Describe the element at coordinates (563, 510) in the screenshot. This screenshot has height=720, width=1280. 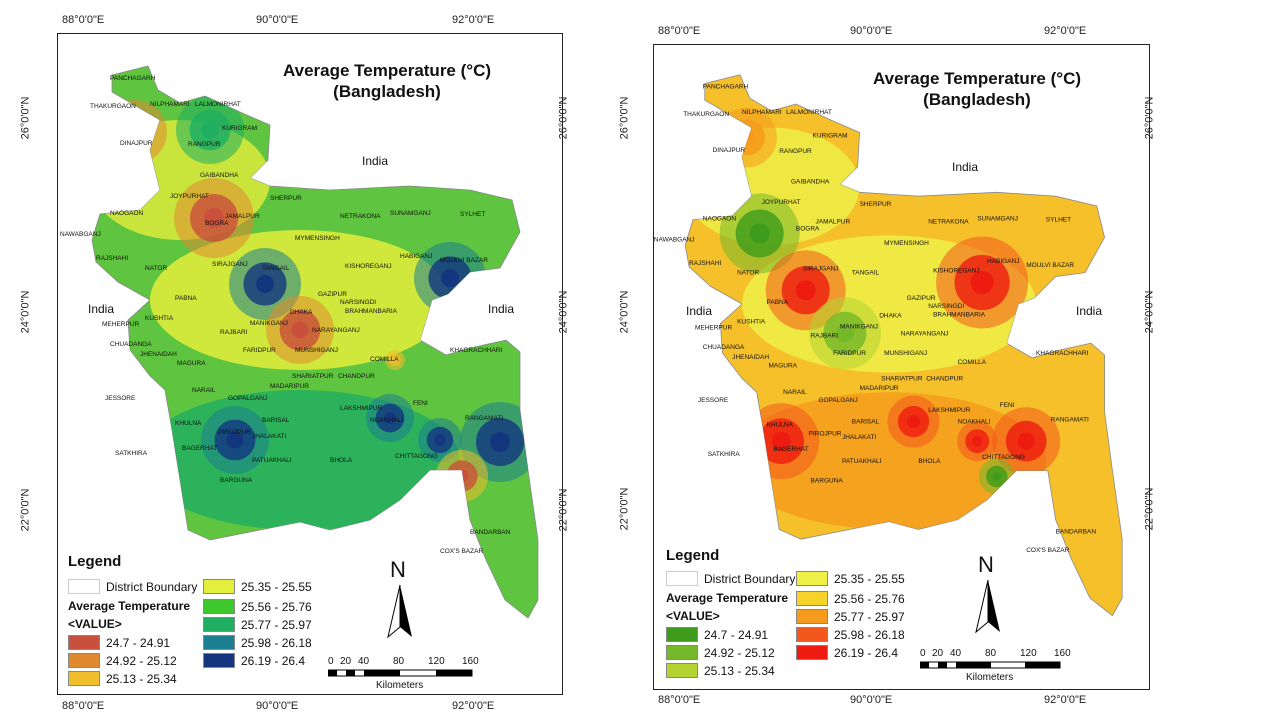
I see `tick-right-22: 22°0'0"N` at that location.